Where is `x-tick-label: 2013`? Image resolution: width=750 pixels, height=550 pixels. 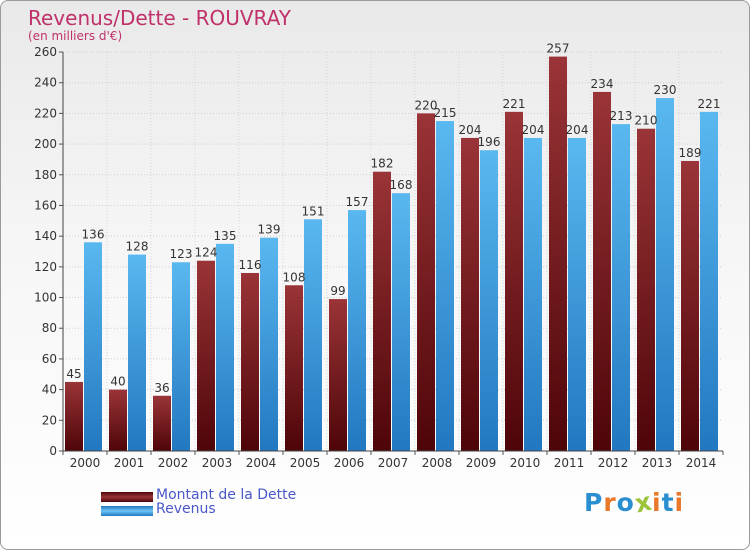
x-tick-label: 2013 is located at coordinates (657, 463).